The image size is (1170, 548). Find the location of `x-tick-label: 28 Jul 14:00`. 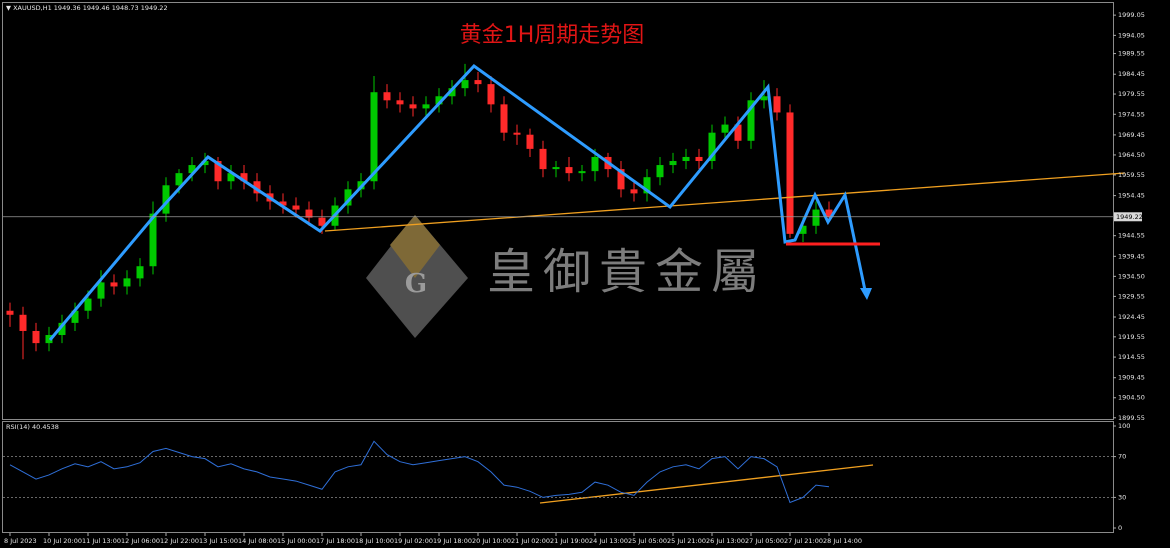

x-tick-label: 28 Jul 14:00 is located at coordinates (842, 541).